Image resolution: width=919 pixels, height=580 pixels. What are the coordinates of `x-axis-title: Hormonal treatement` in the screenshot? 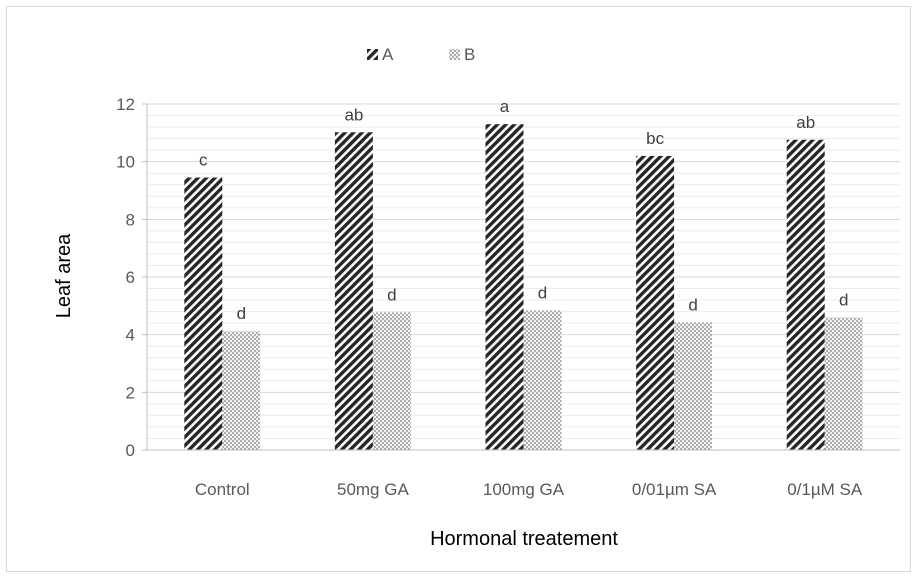 It's located at (524, 539).